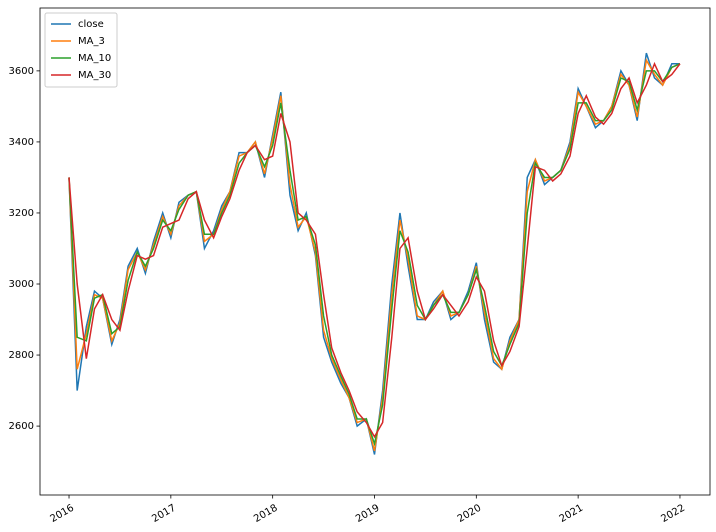  What do you see at coordinates (21, 355) in the screenshot?
I see `y-tick-label: 2800` at bounding box center [21, 355].